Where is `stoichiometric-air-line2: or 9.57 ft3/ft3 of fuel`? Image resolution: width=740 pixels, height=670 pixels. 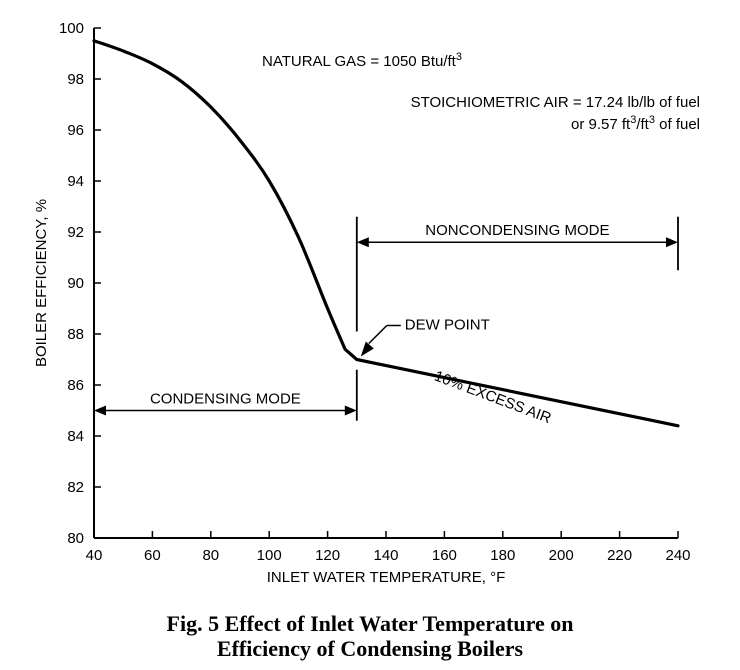 stoichiometric-air-line2: or 9.57 ft3/ft3 of fuel is located at coordinates (635, 123).